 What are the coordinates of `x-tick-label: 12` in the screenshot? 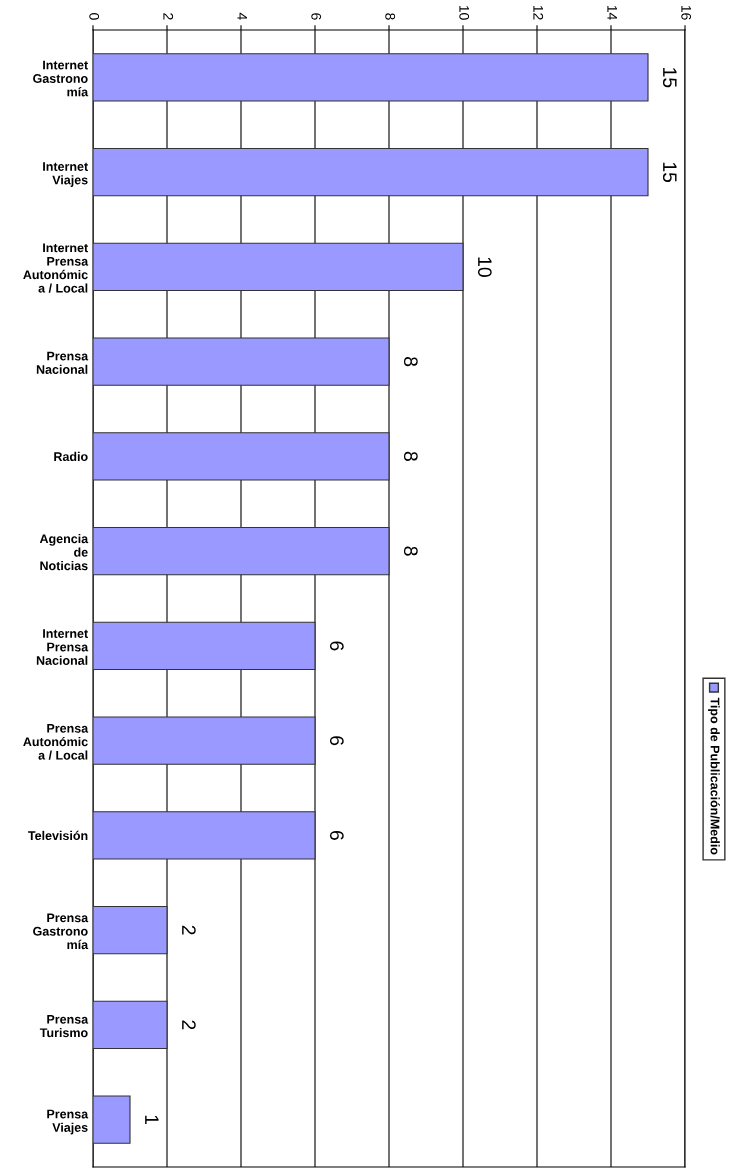 It's located at (538, 12).